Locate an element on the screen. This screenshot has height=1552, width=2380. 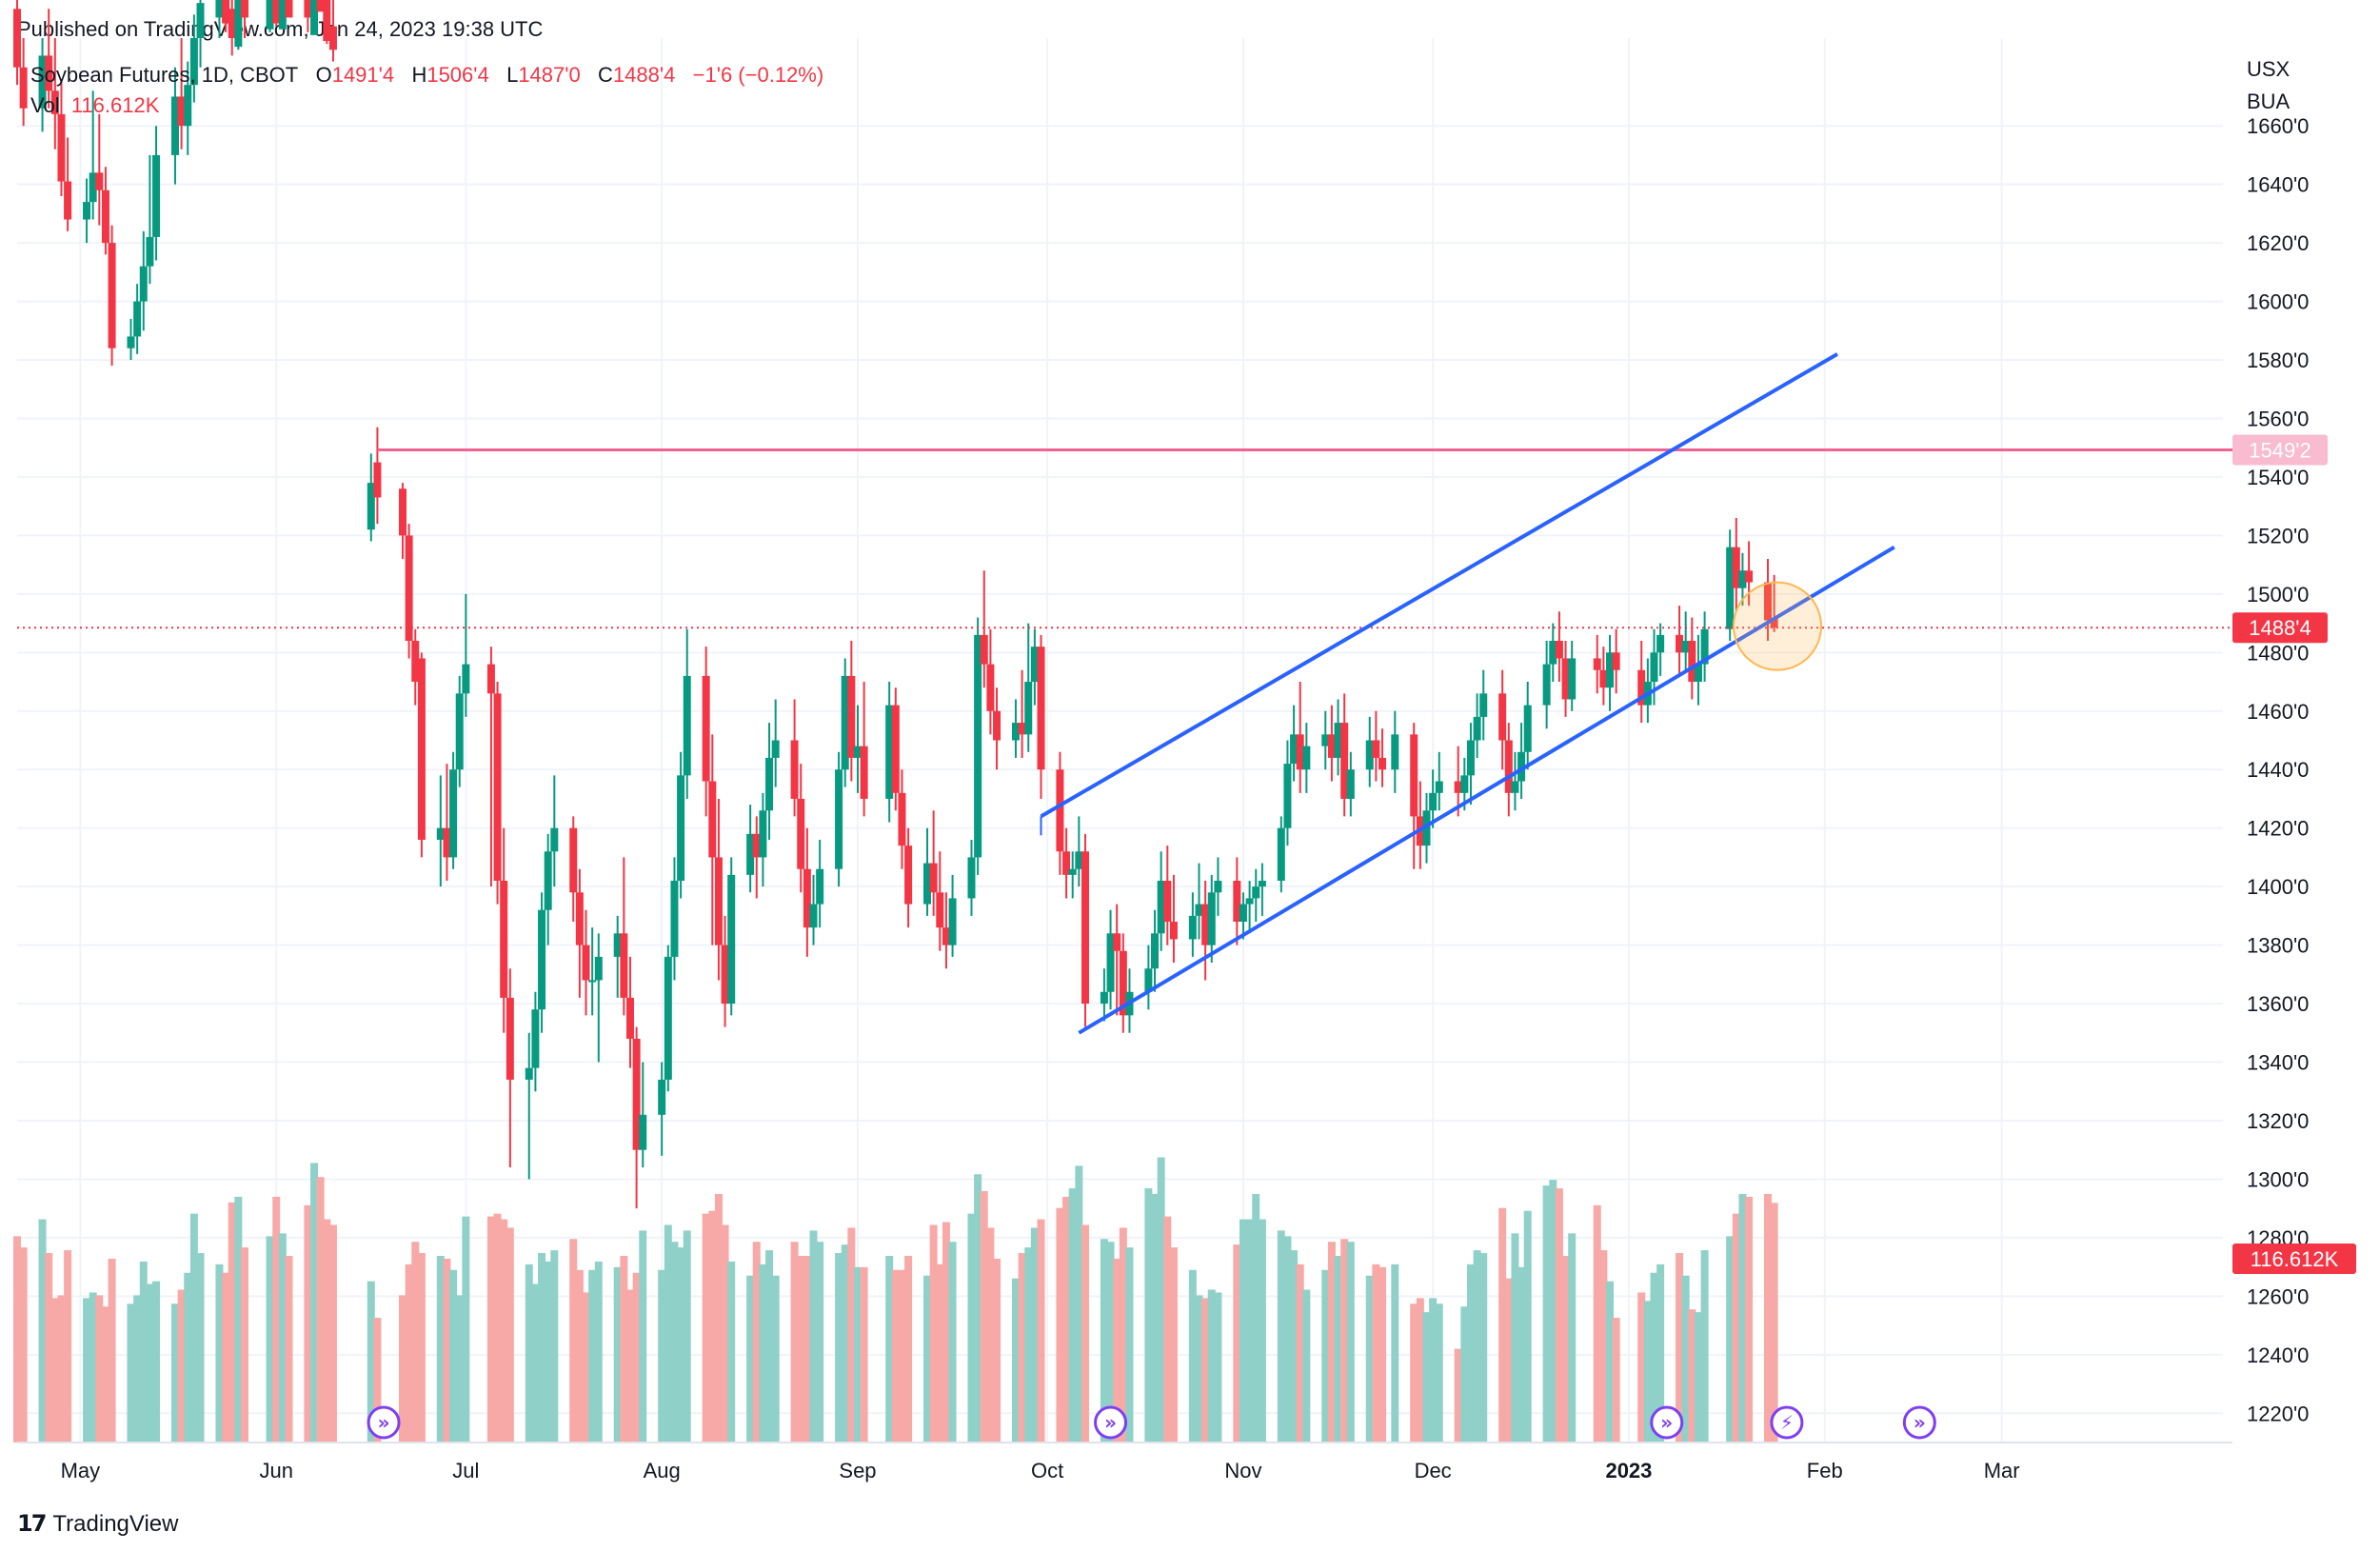
open-value: 1491'4 is located at coordinates (363, 75).